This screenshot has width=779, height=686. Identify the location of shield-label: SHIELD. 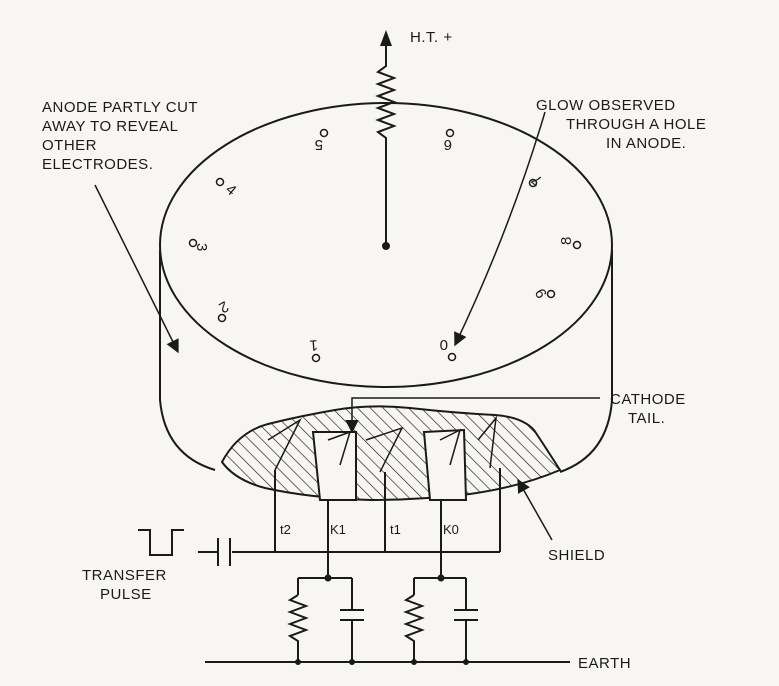
(576, 555).